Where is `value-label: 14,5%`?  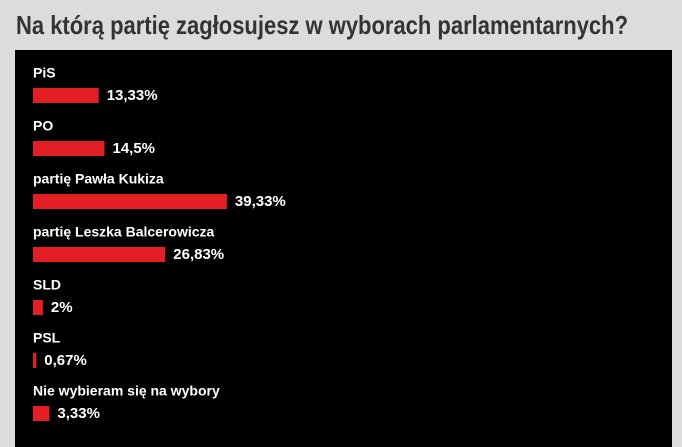 value-label: 14,5% is located at coordinates (133, 148).